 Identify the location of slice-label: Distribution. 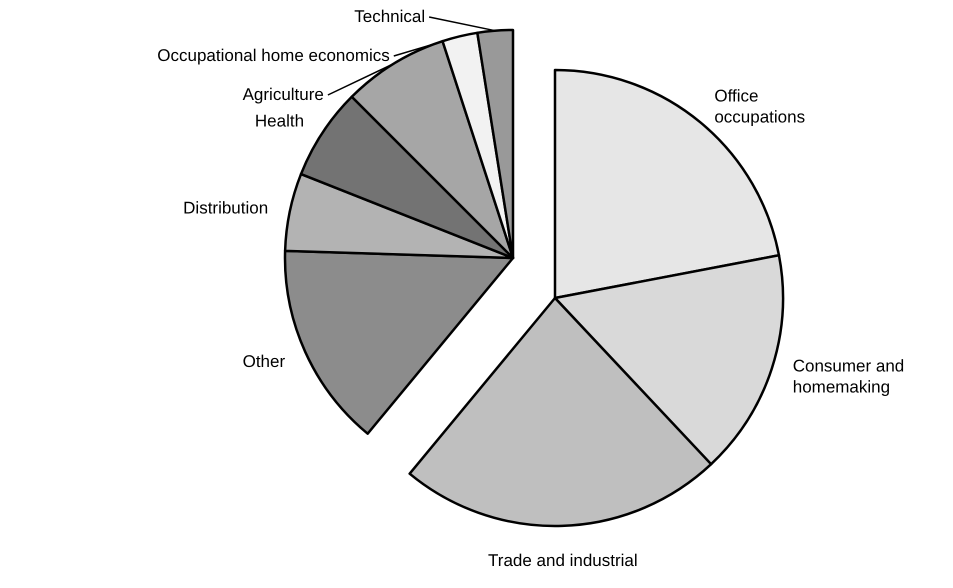
(225, 208).